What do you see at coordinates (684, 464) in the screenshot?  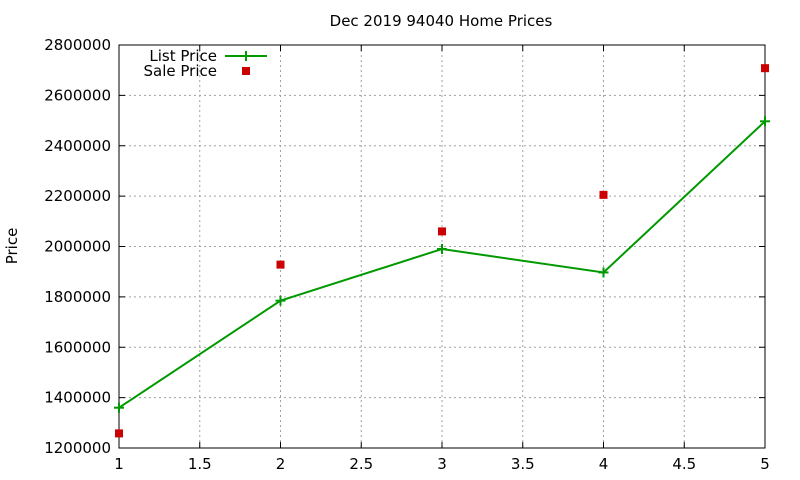 I see `x-tick-label: 4.5` at bounding box center [684, 464].